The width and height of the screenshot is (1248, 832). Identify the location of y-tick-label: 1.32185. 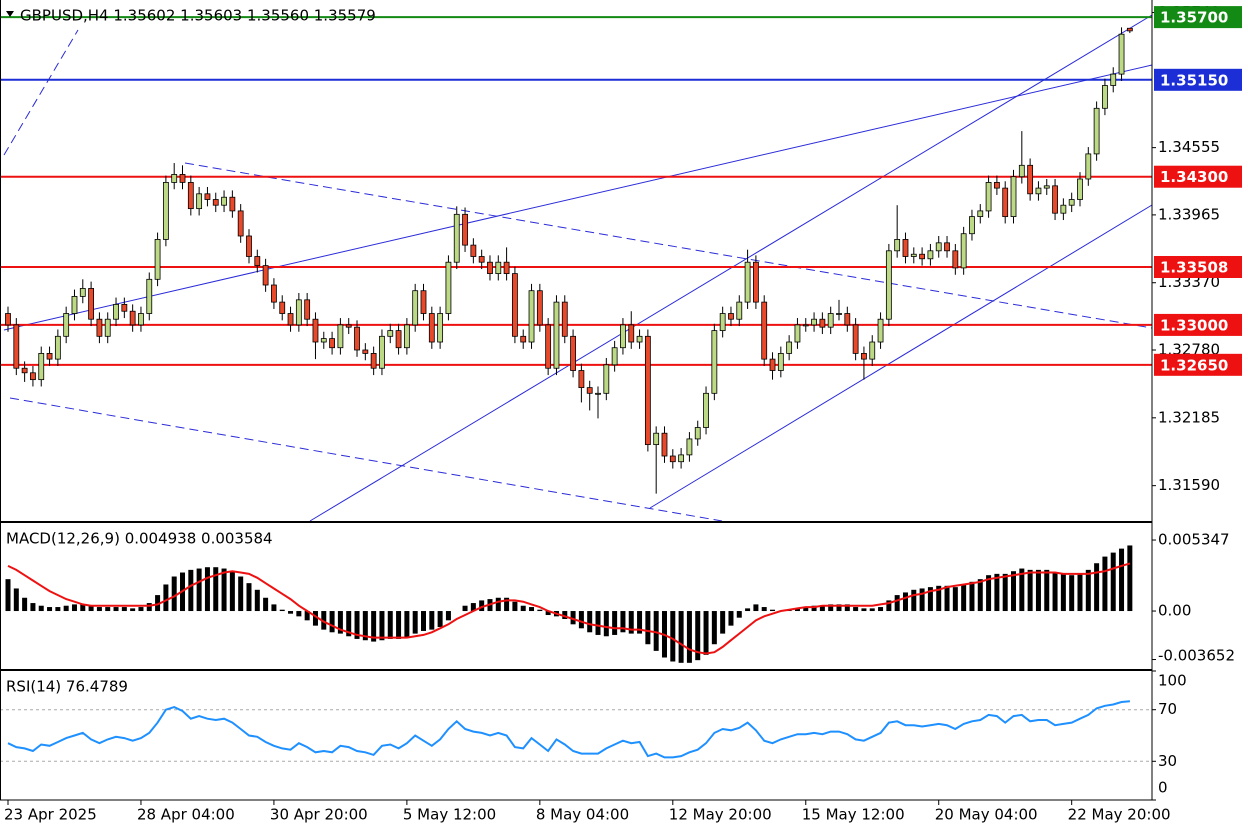
(1189, 417).